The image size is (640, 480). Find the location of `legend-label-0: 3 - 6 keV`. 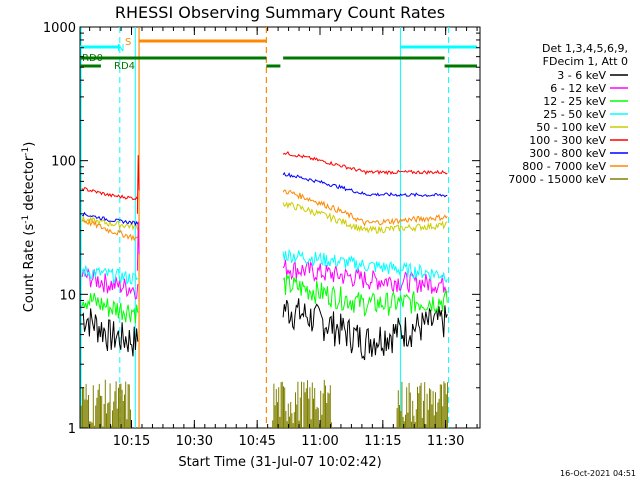

legend-label-0: 3 - 6 keV is located at coordinates (581, 75).